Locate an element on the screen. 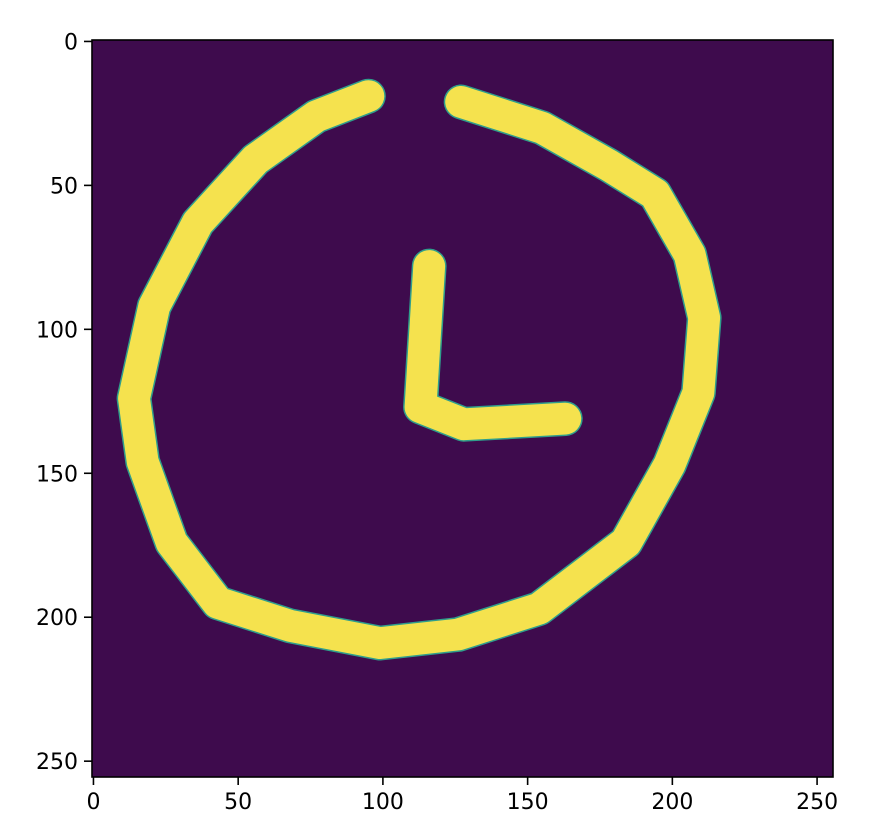 This screenshot has width=882, height=836. x-tick-label: 200 is located at coordinates (672, 802).